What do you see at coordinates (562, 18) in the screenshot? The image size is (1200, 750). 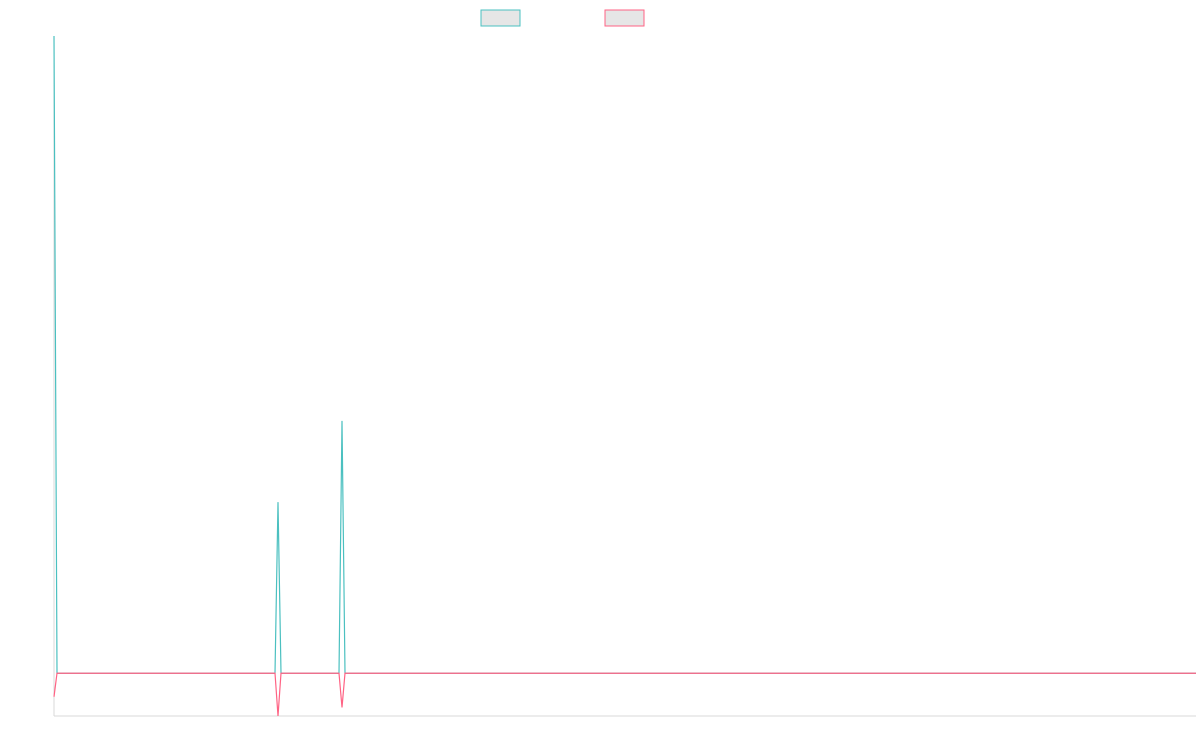 I see `legend` at bounding box center [562, 18].